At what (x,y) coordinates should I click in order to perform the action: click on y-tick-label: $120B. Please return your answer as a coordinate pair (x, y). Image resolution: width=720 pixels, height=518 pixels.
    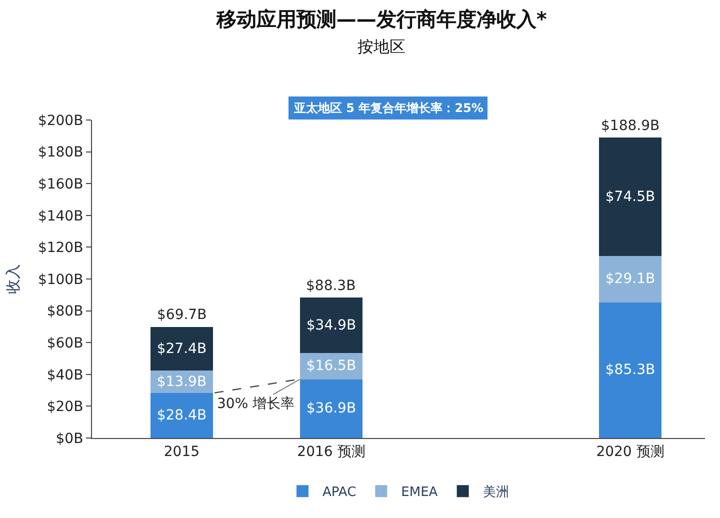
    Looking at the image, I should click on (61, 248).